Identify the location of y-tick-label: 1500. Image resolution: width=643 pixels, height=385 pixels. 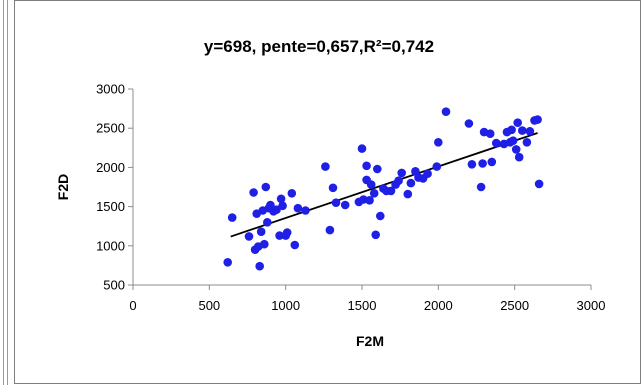
(110, 206).